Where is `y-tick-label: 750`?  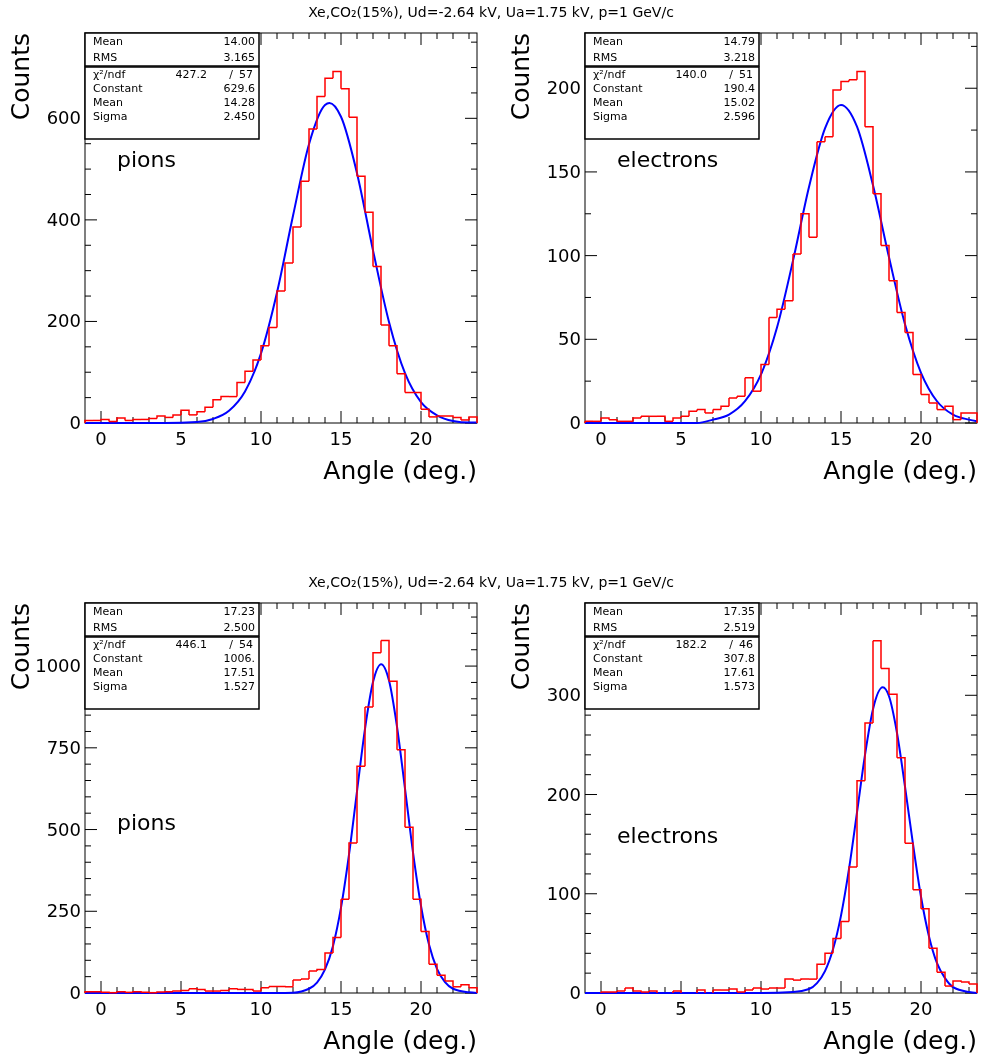 y-tick-label: 750 is located at coordinates (63, 747).